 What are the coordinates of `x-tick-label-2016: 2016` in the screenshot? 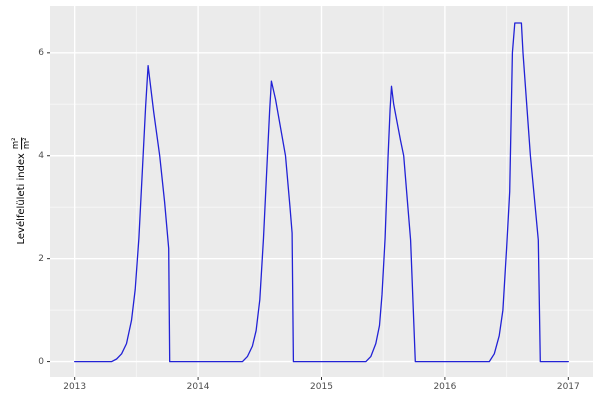 It's located at (445, 387).